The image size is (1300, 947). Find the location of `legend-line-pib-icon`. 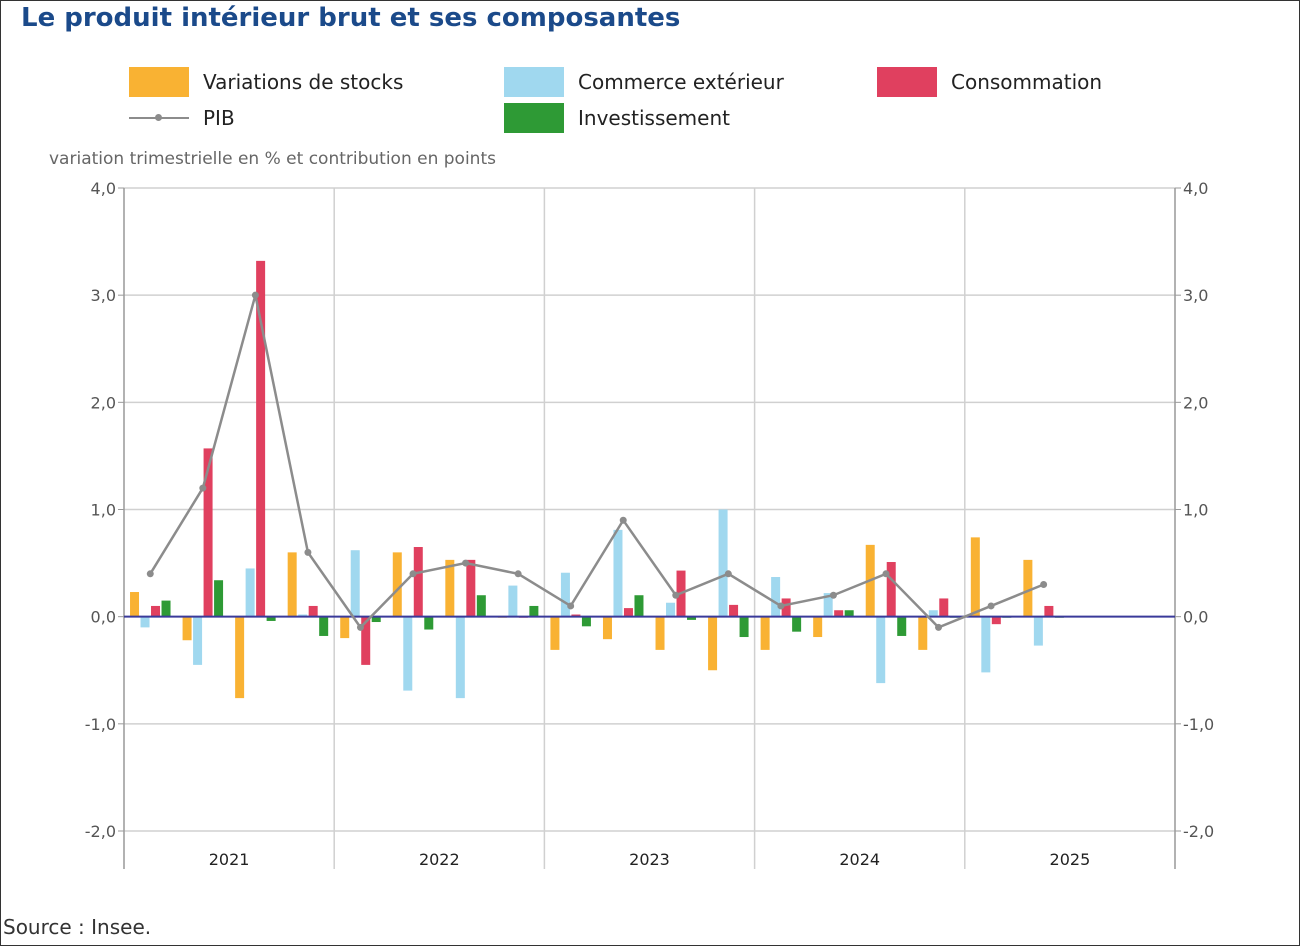

legend-line-pib-icon is located at coordinates (159, 118).